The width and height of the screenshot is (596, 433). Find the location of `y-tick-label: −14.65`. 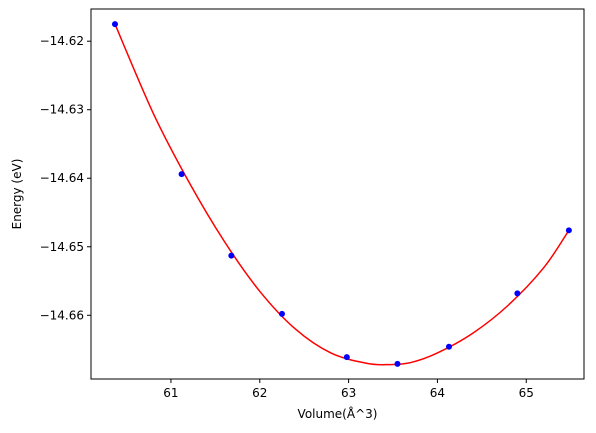

y-tick-label: −14.65 is located at coordinates (62, 247).